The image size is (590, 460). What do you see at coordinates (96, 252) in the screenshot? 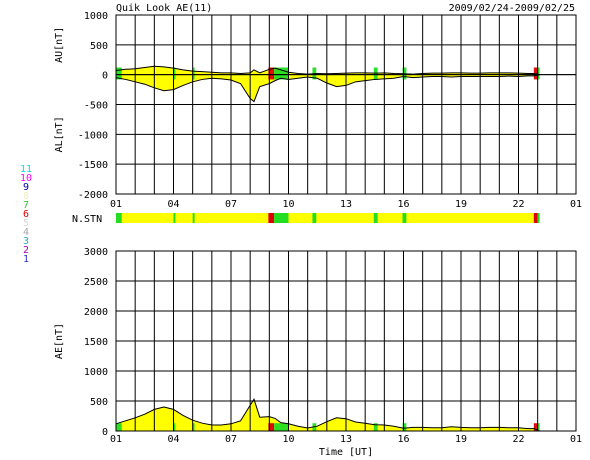
I see `y-tick-label: 3000` at bounding box center [96, 252].